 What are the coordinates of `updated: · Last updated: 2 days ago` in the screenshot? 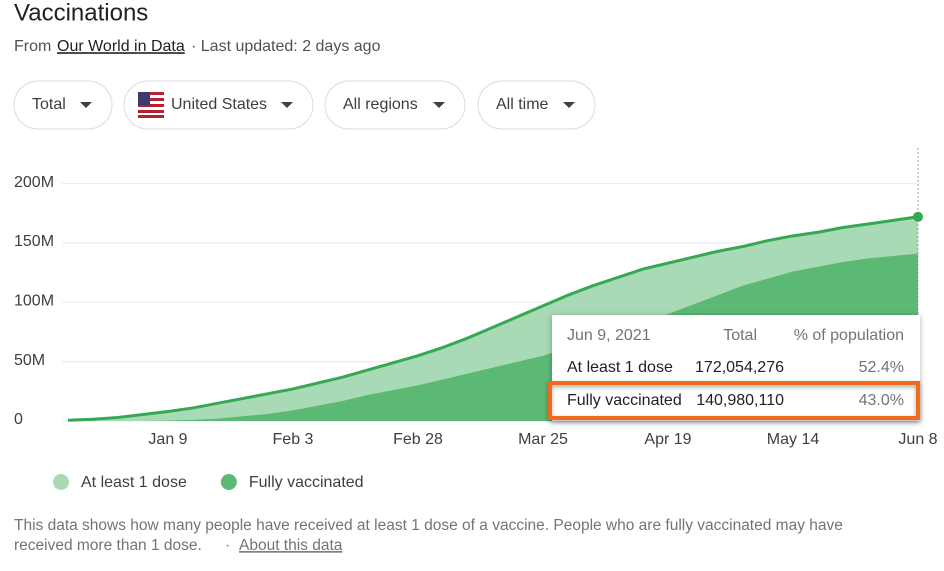 It's located at (286, 46).